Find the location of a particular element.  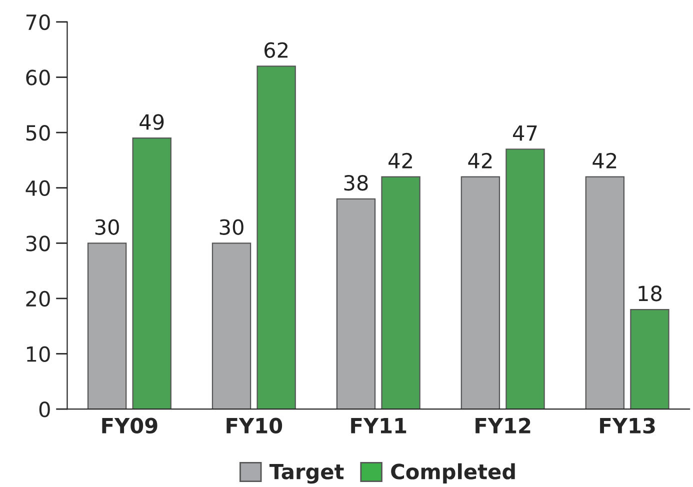

y-tick-label: 40 is located at coordinates (38, 188).